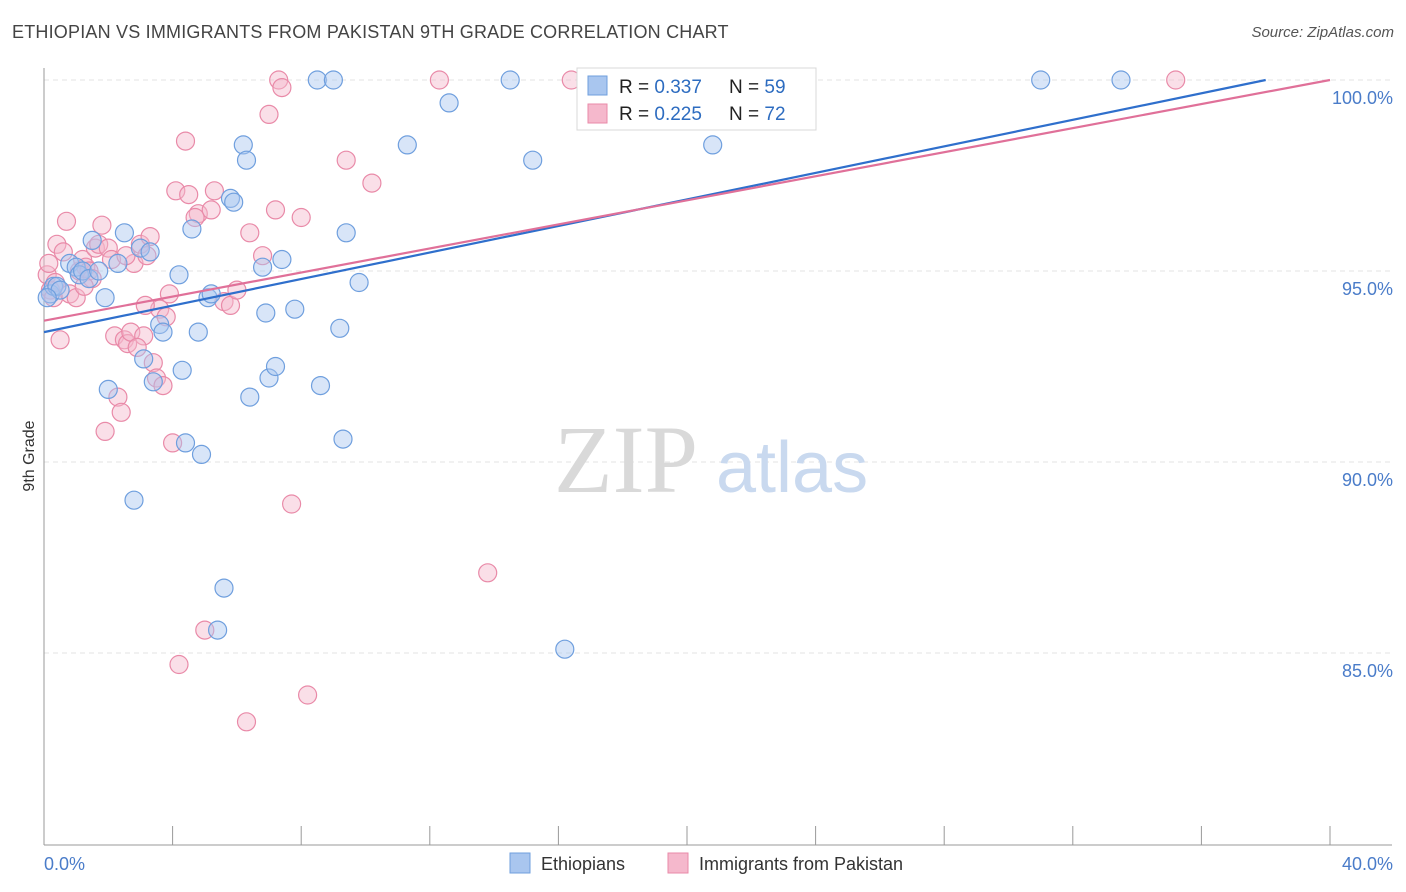 The image size is (1406, 892). Describe the element at coordinates (520, 863) in the screenshot. I see `legend-swatch-ethiopians` at that location.